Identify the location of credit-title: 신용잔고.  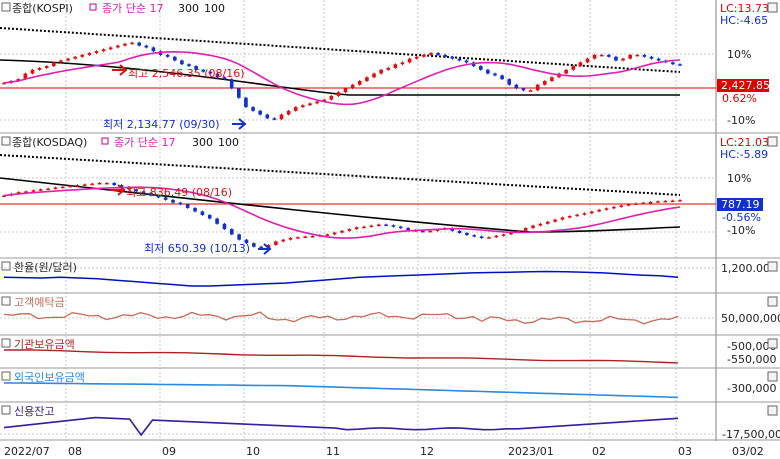
(34, 411).